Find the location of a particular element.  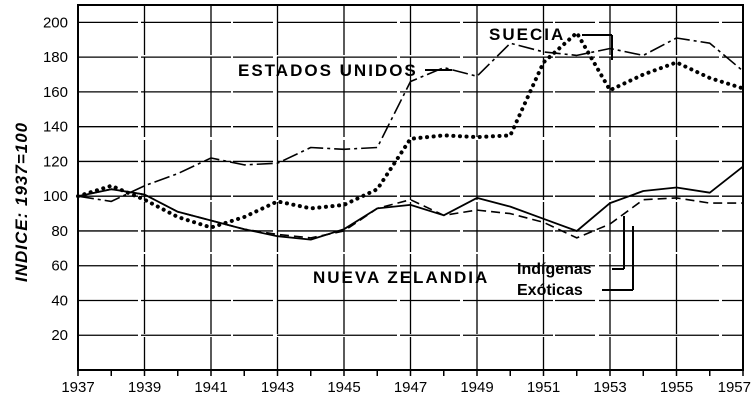

x-tick-label-1943: 1943 is located at coordinates (277, 387).